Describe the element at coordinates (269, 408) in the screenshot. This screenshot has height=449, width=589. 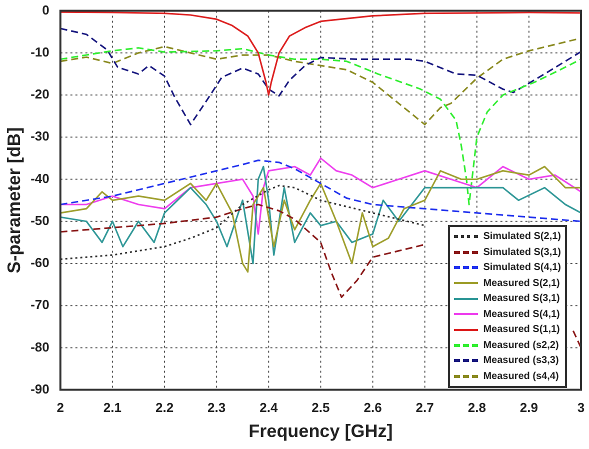
I see `x-tick-label: 2.4` at that location.